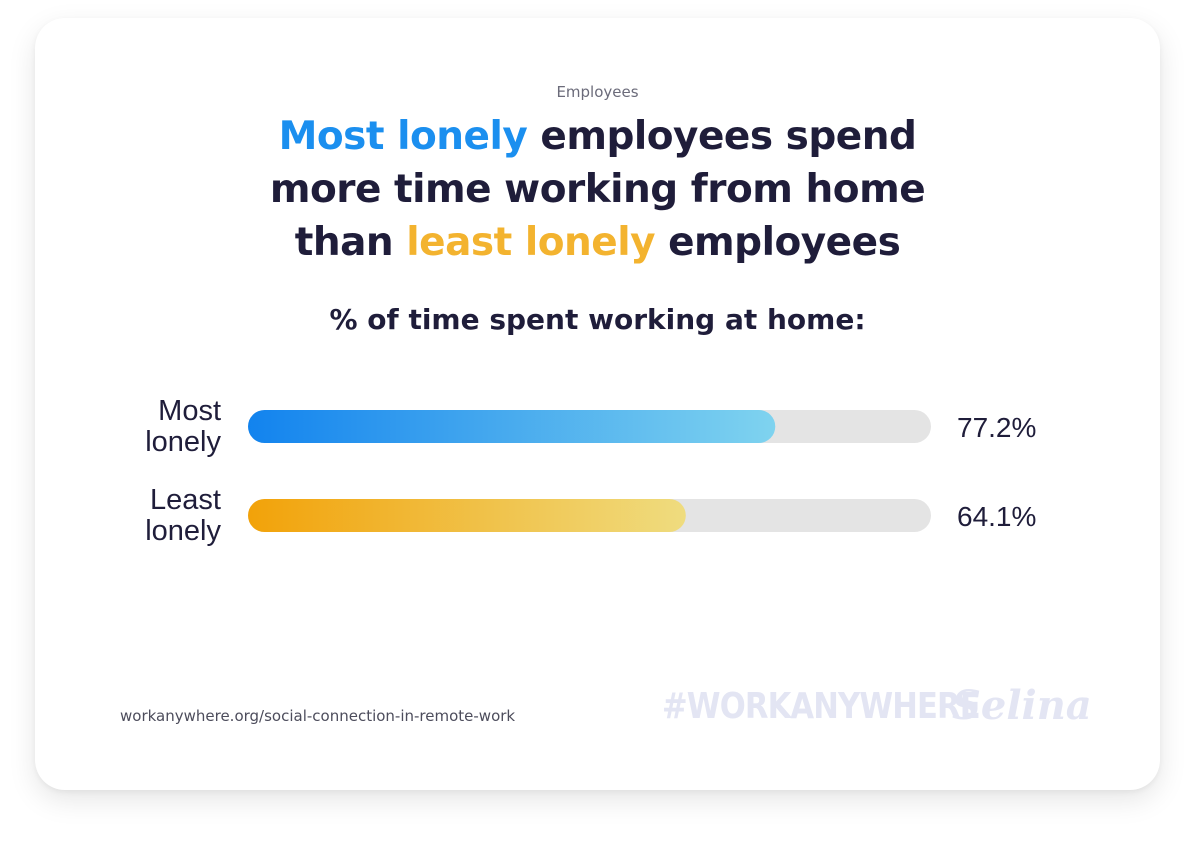 The height and width of the screenshot is (844, 1195). I want to click on hashtag-logo: #WORKANYWHERE, so click(821, 706).